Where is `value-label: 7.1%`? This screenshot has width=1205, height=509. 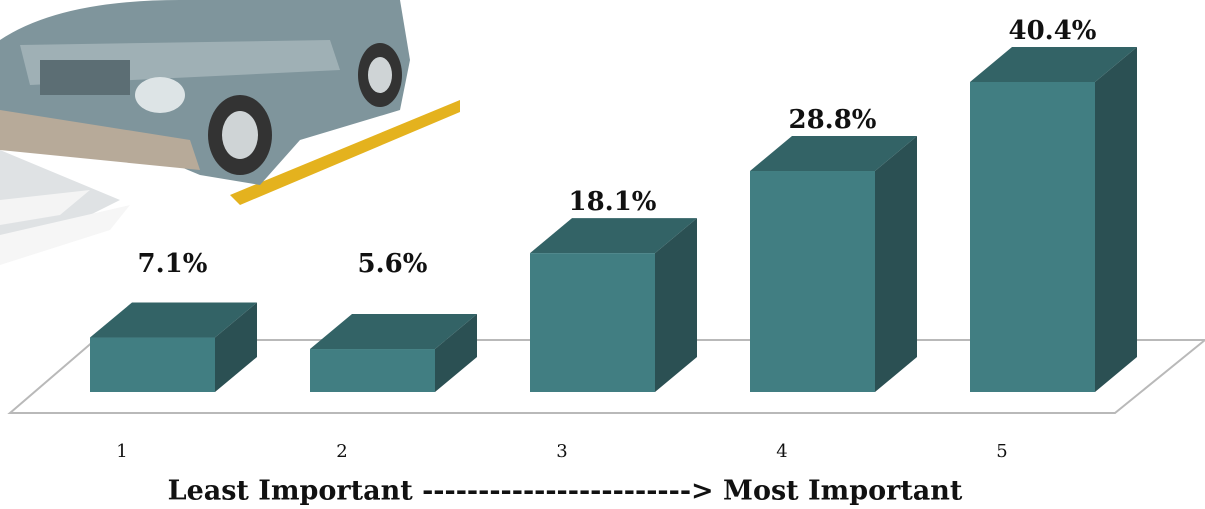
value-label: 7.1% is located at coordinates (173, 264).